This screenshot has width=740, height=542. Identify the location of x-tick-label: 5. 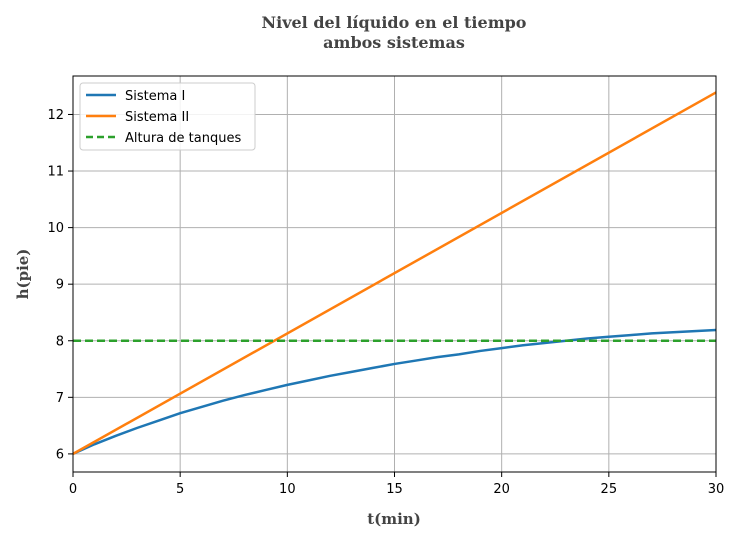
(180, 489).